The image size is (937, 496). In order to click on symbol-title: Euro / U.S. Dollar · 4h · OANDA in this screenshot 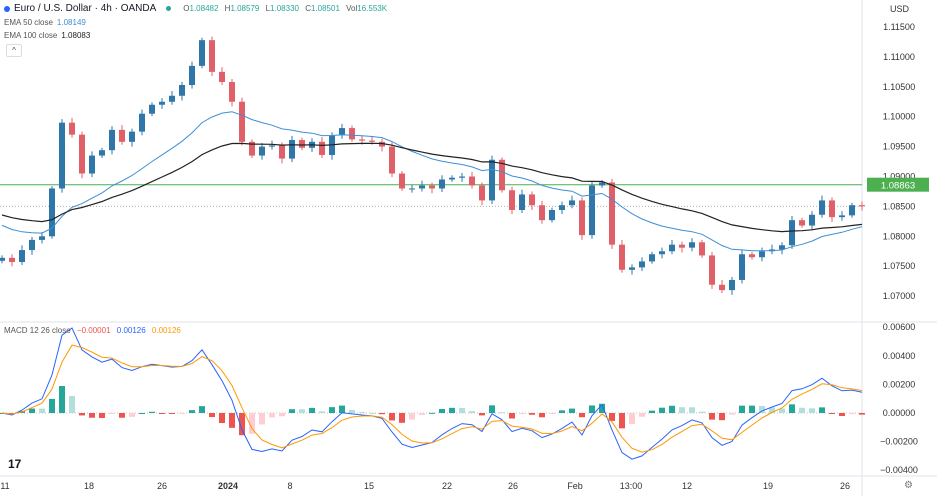, I will do `click(85, 8)`.